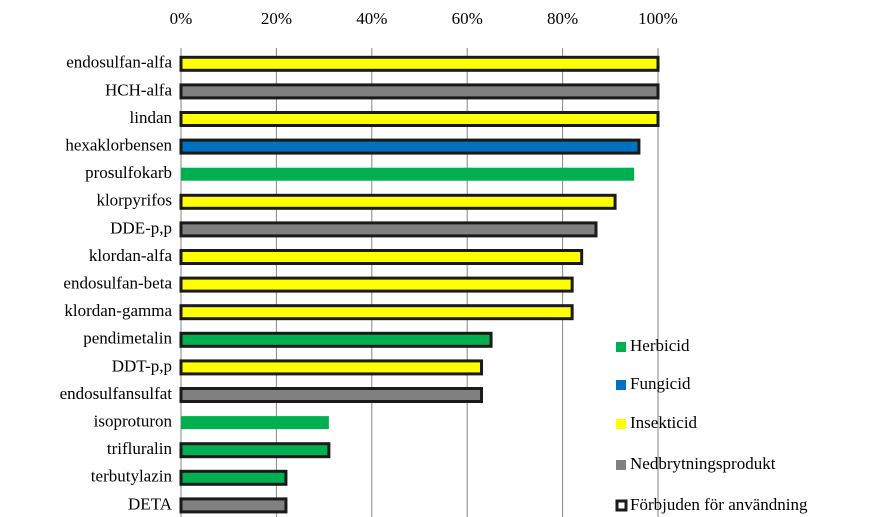  I want to click on x-tick-label: 40%, so click(371, 18).